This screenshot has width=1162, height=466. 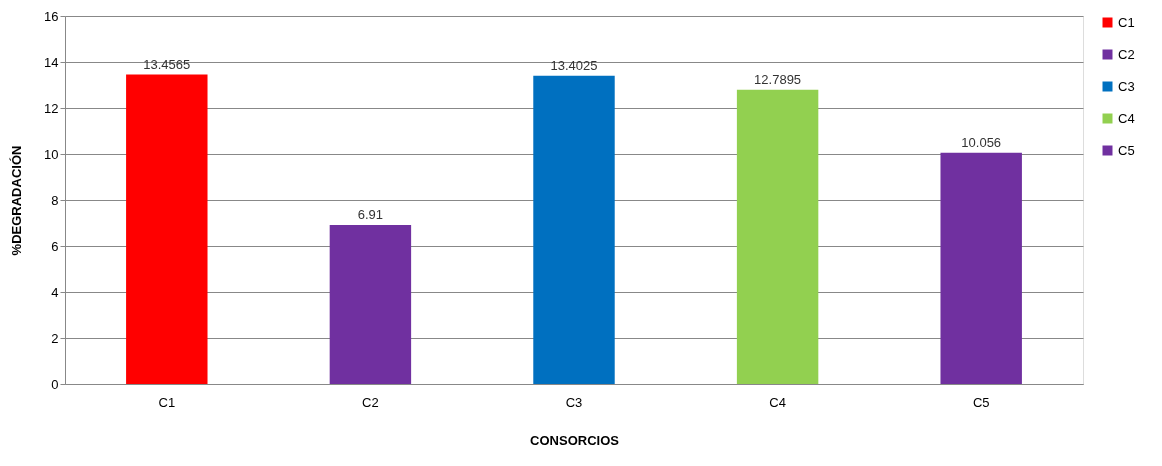 I want to click on legend-label: C4, so click(x=1126, y=118).